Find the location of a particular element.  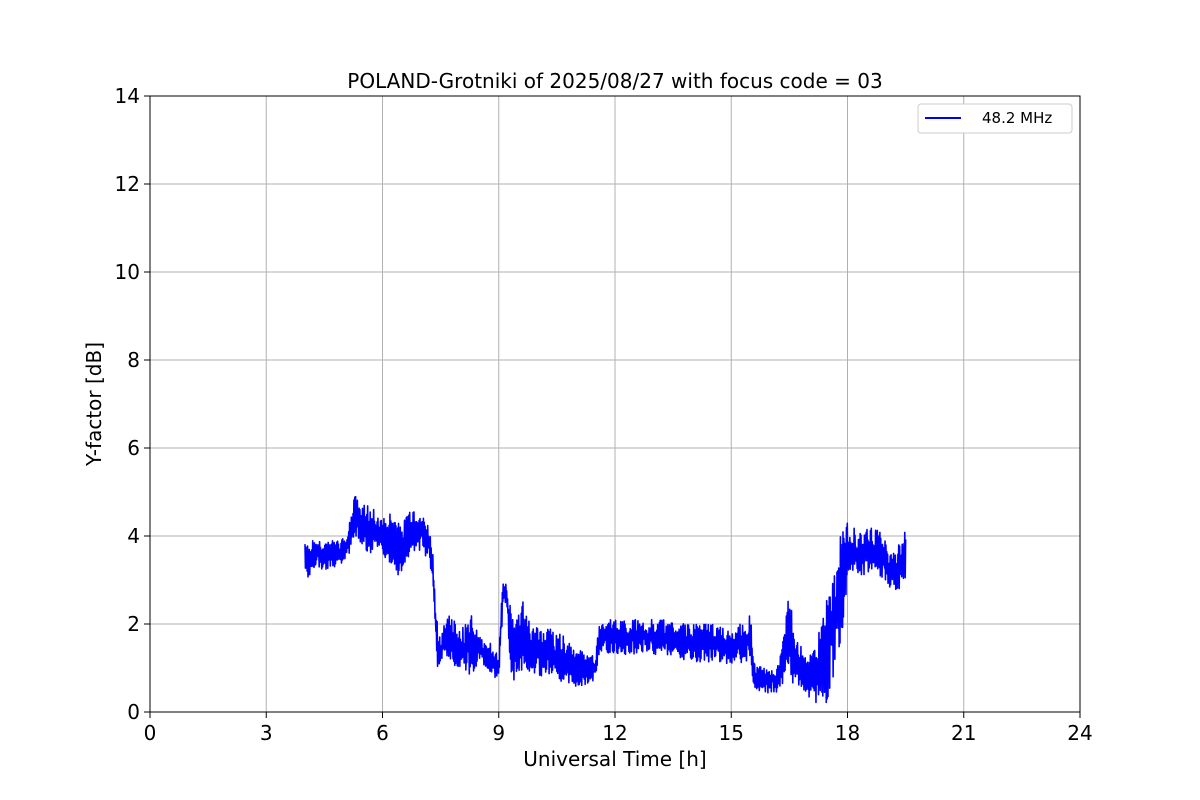

x-tick-label: 24 is located at coordinates (1079, 733).